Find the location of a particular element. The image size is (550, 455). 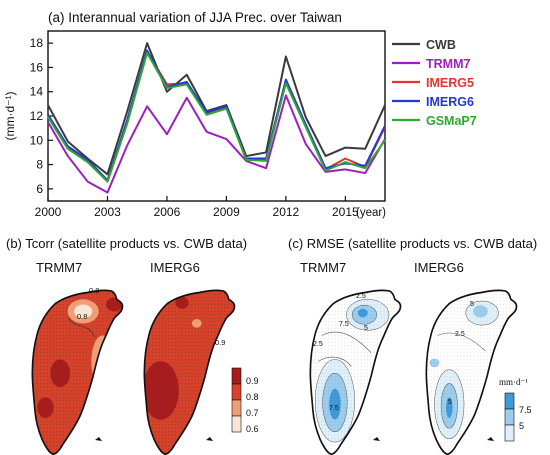

x-tick-label: 2000 is located at coordinates (48, 212).